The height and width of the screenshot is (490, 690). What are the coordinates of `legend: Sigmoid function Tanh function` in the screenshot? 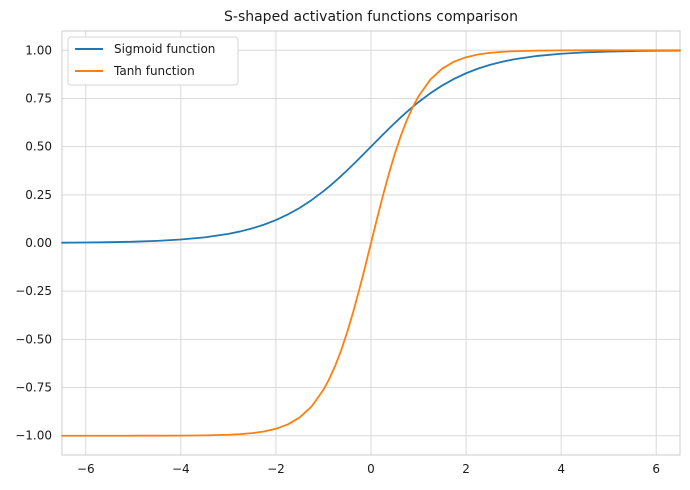 It's located at (153, 61).